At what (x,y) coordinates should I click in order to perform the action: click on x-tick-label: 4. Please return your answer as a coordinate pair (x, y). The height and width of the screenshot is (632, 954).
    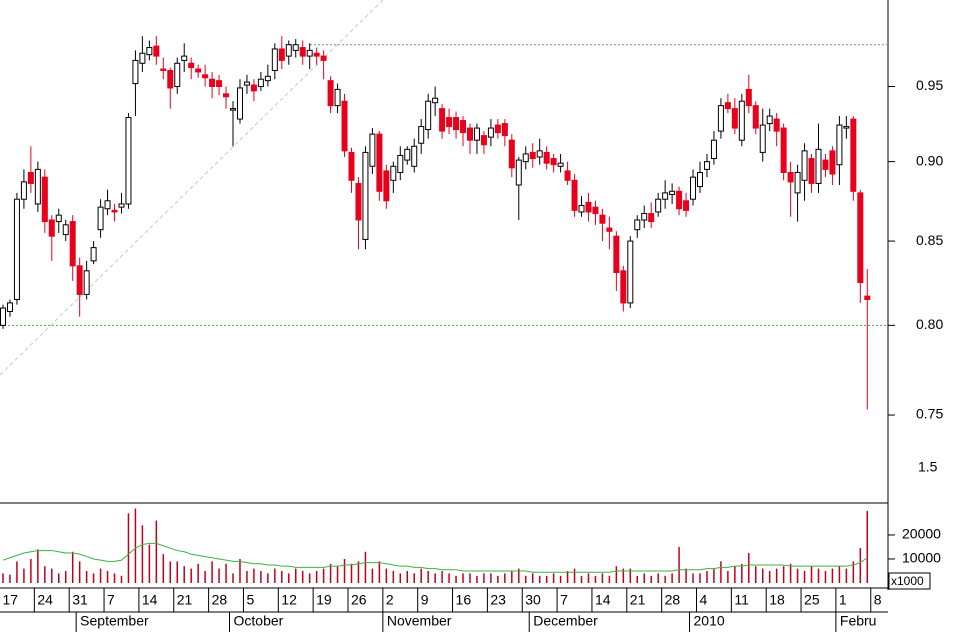
    Looking at the image, I should click on (704, 600).